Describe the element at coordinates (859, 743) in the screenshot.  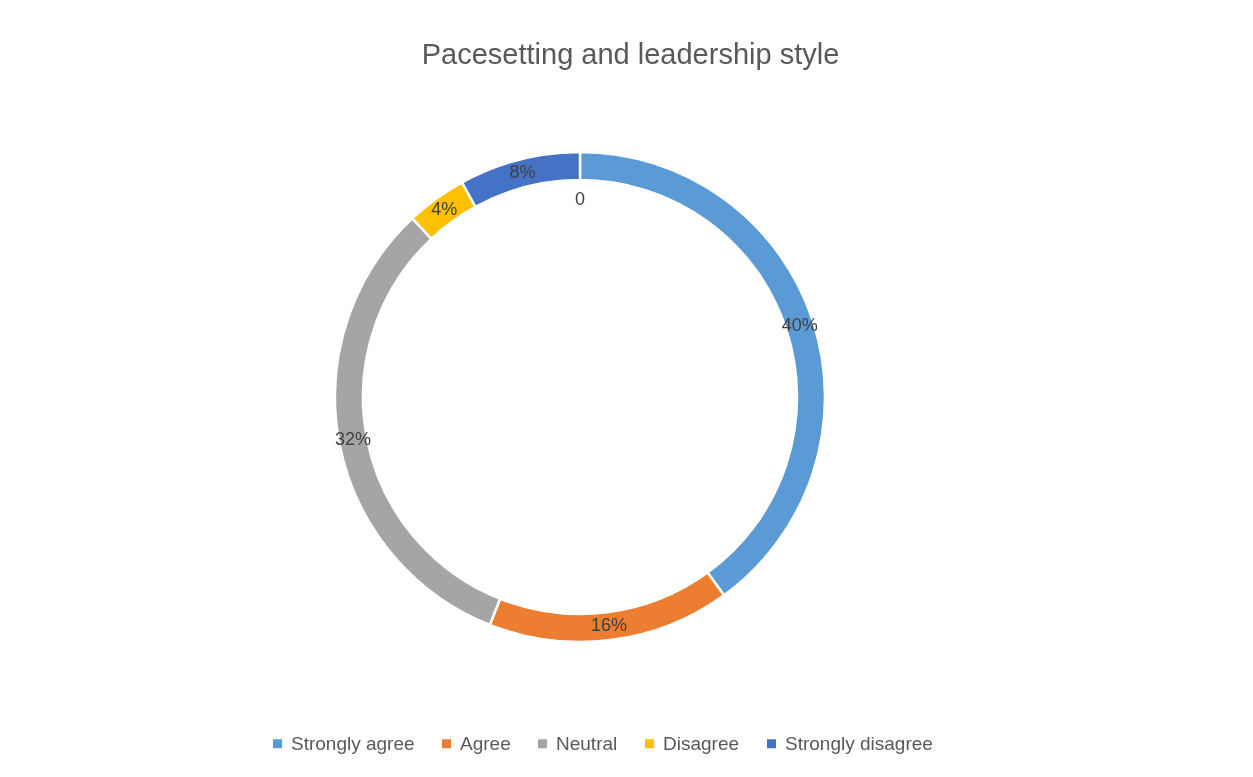
I see `legend-label: Strongly disagree` at that location.